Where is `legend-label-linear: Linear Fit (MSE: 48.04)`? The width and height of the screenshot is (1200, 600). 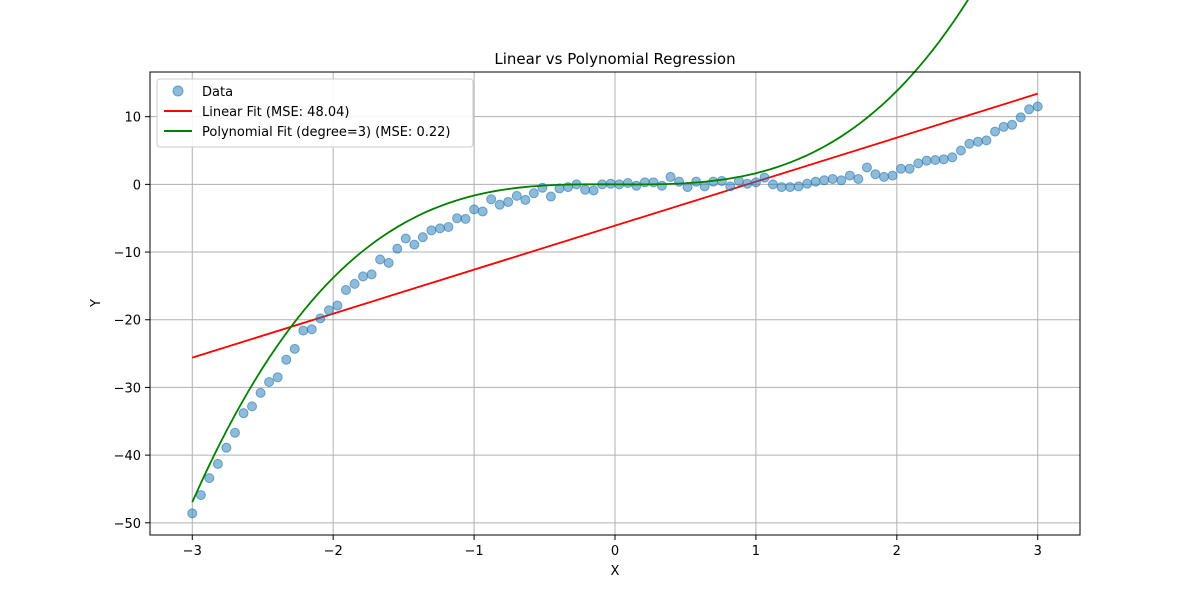
legend-label-linear: Linear Fit (MSE: 48.04) is located at coordinates (275, 112).